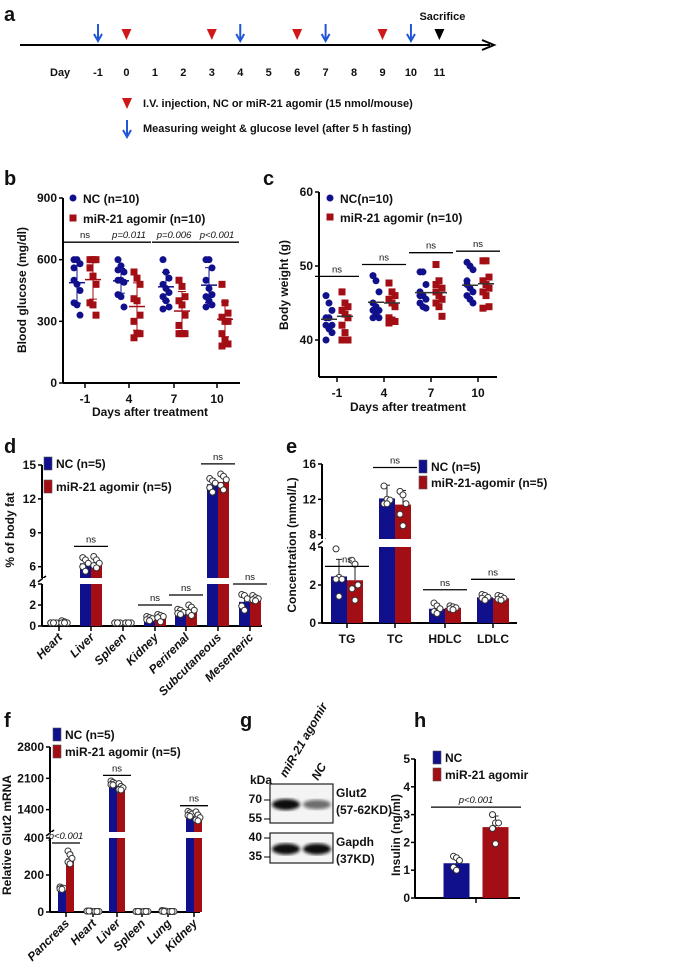 This screenshot has height=973, width=699. Describe the element at coordinates (110, 649) in the screenshot. I see `x-tick-label: Spleen` at that location.